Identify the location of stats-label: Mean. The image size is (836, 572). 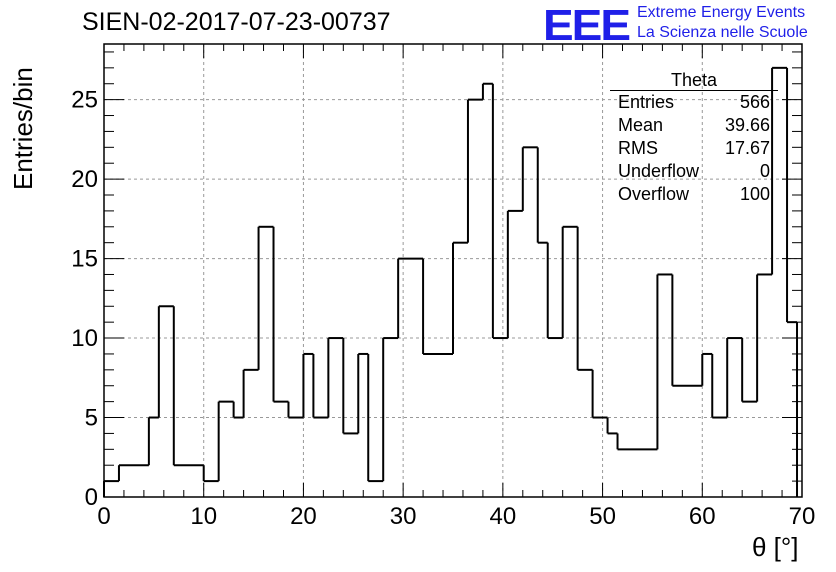
(641, 125).